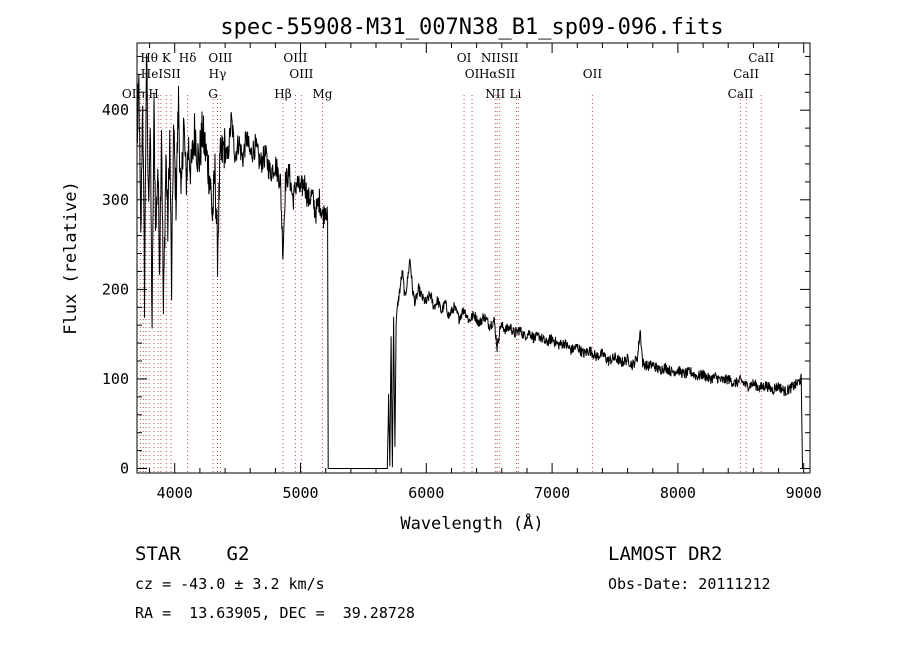 This screenshot has height=650, width=900. Describe the element at coordinates (593, 74) in the screenshot. I see `line-label: OII` at that location.